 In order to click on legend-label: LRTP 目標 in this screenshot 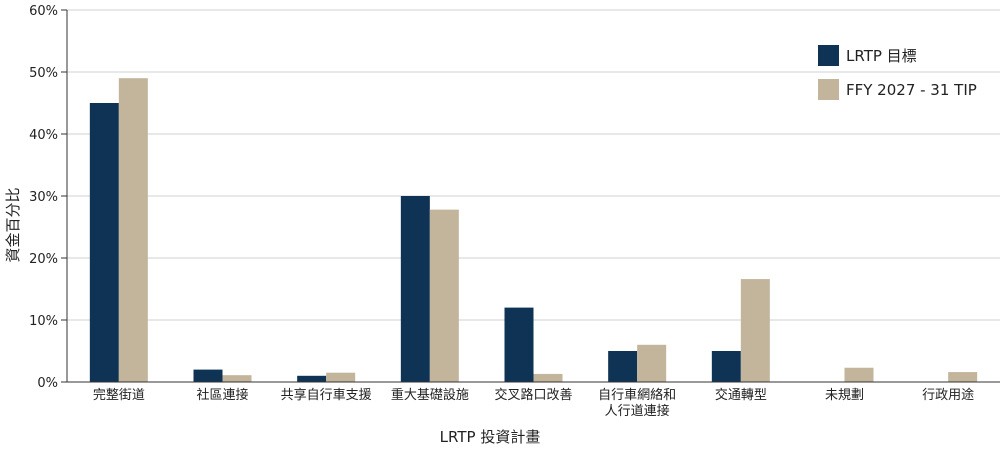, I will do `click(881, 56)`.